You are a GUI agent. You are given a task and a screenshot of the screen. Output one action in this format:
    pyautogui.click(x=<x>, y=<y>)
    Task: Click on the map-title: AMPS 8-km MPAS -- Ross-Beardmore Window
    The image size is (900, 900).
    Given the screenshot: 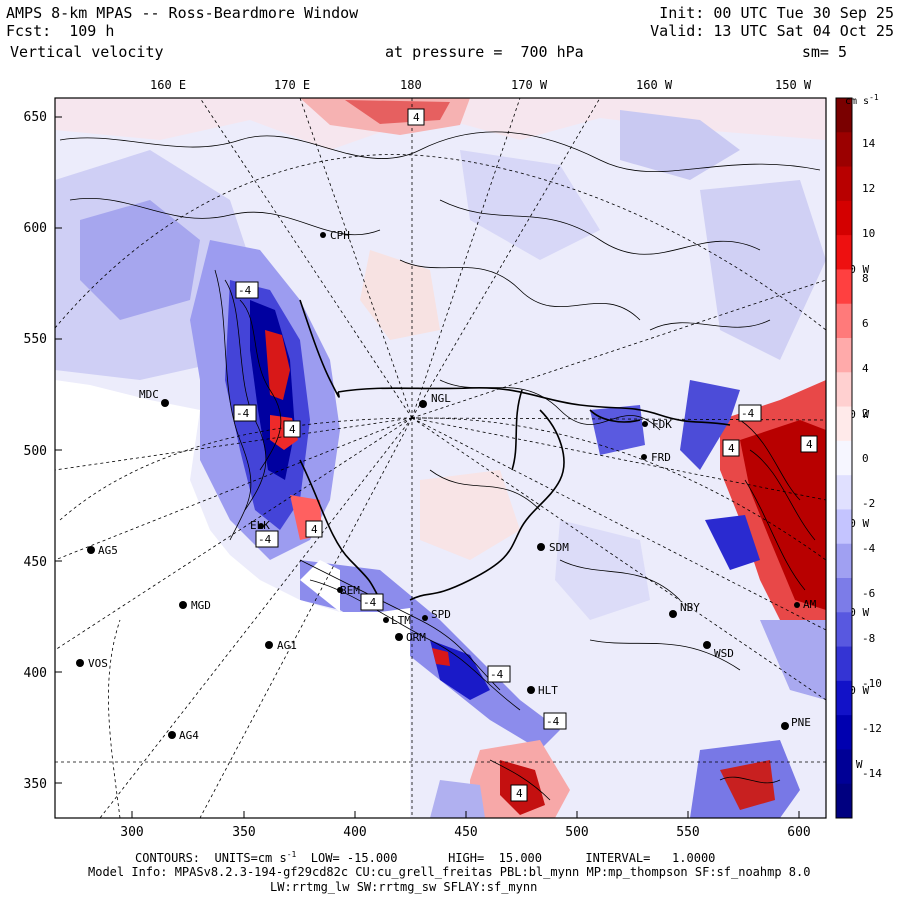 What is the action you would take?
    pyautogui.click(x=182, y=13)
    